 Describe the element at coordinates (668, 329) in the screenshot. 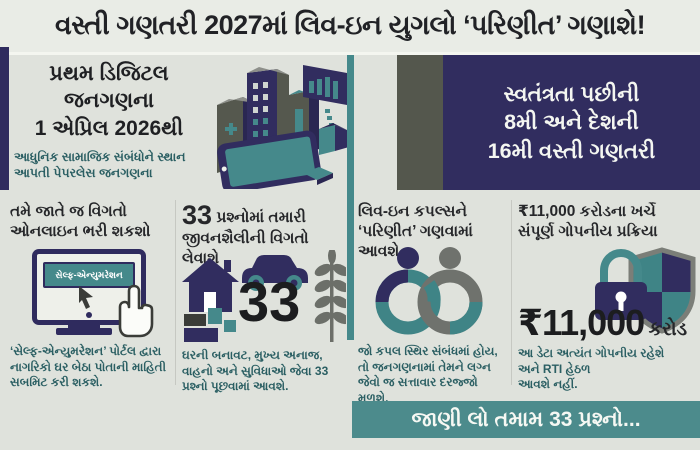

I see `cost-unit: કરોડ` at that location.